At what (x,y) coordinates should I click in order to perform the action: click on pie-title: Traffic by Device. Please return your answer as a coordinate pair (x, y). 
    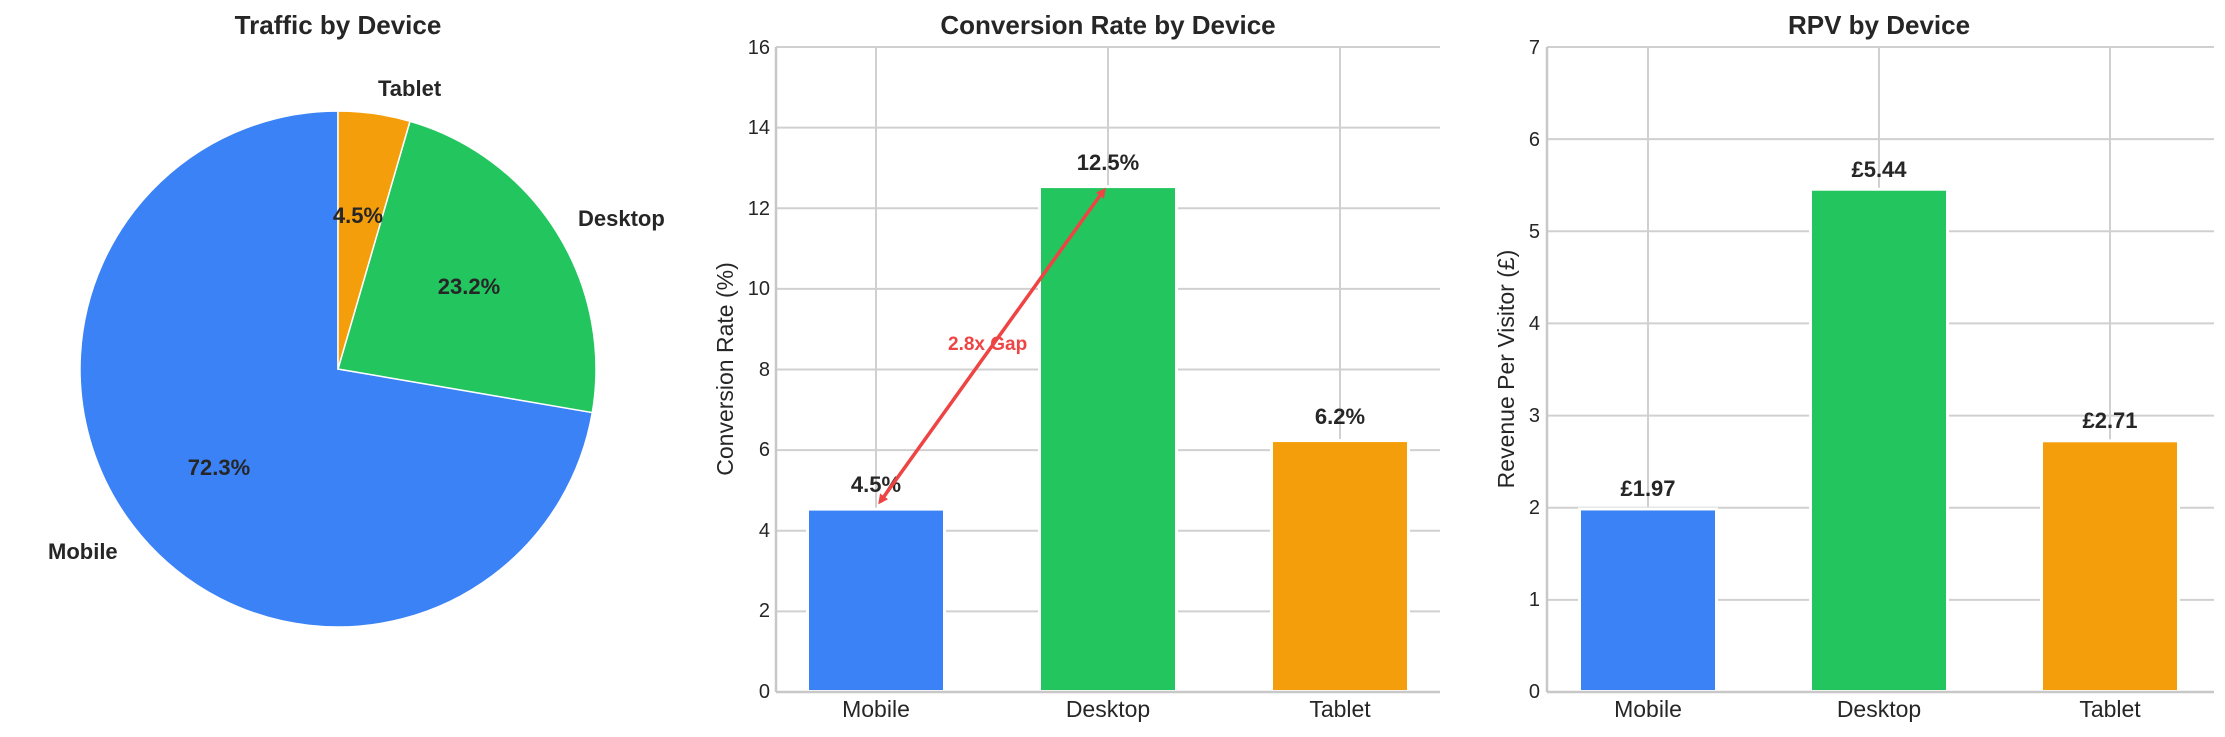
    Looking at the image, I should click on (338, 25).